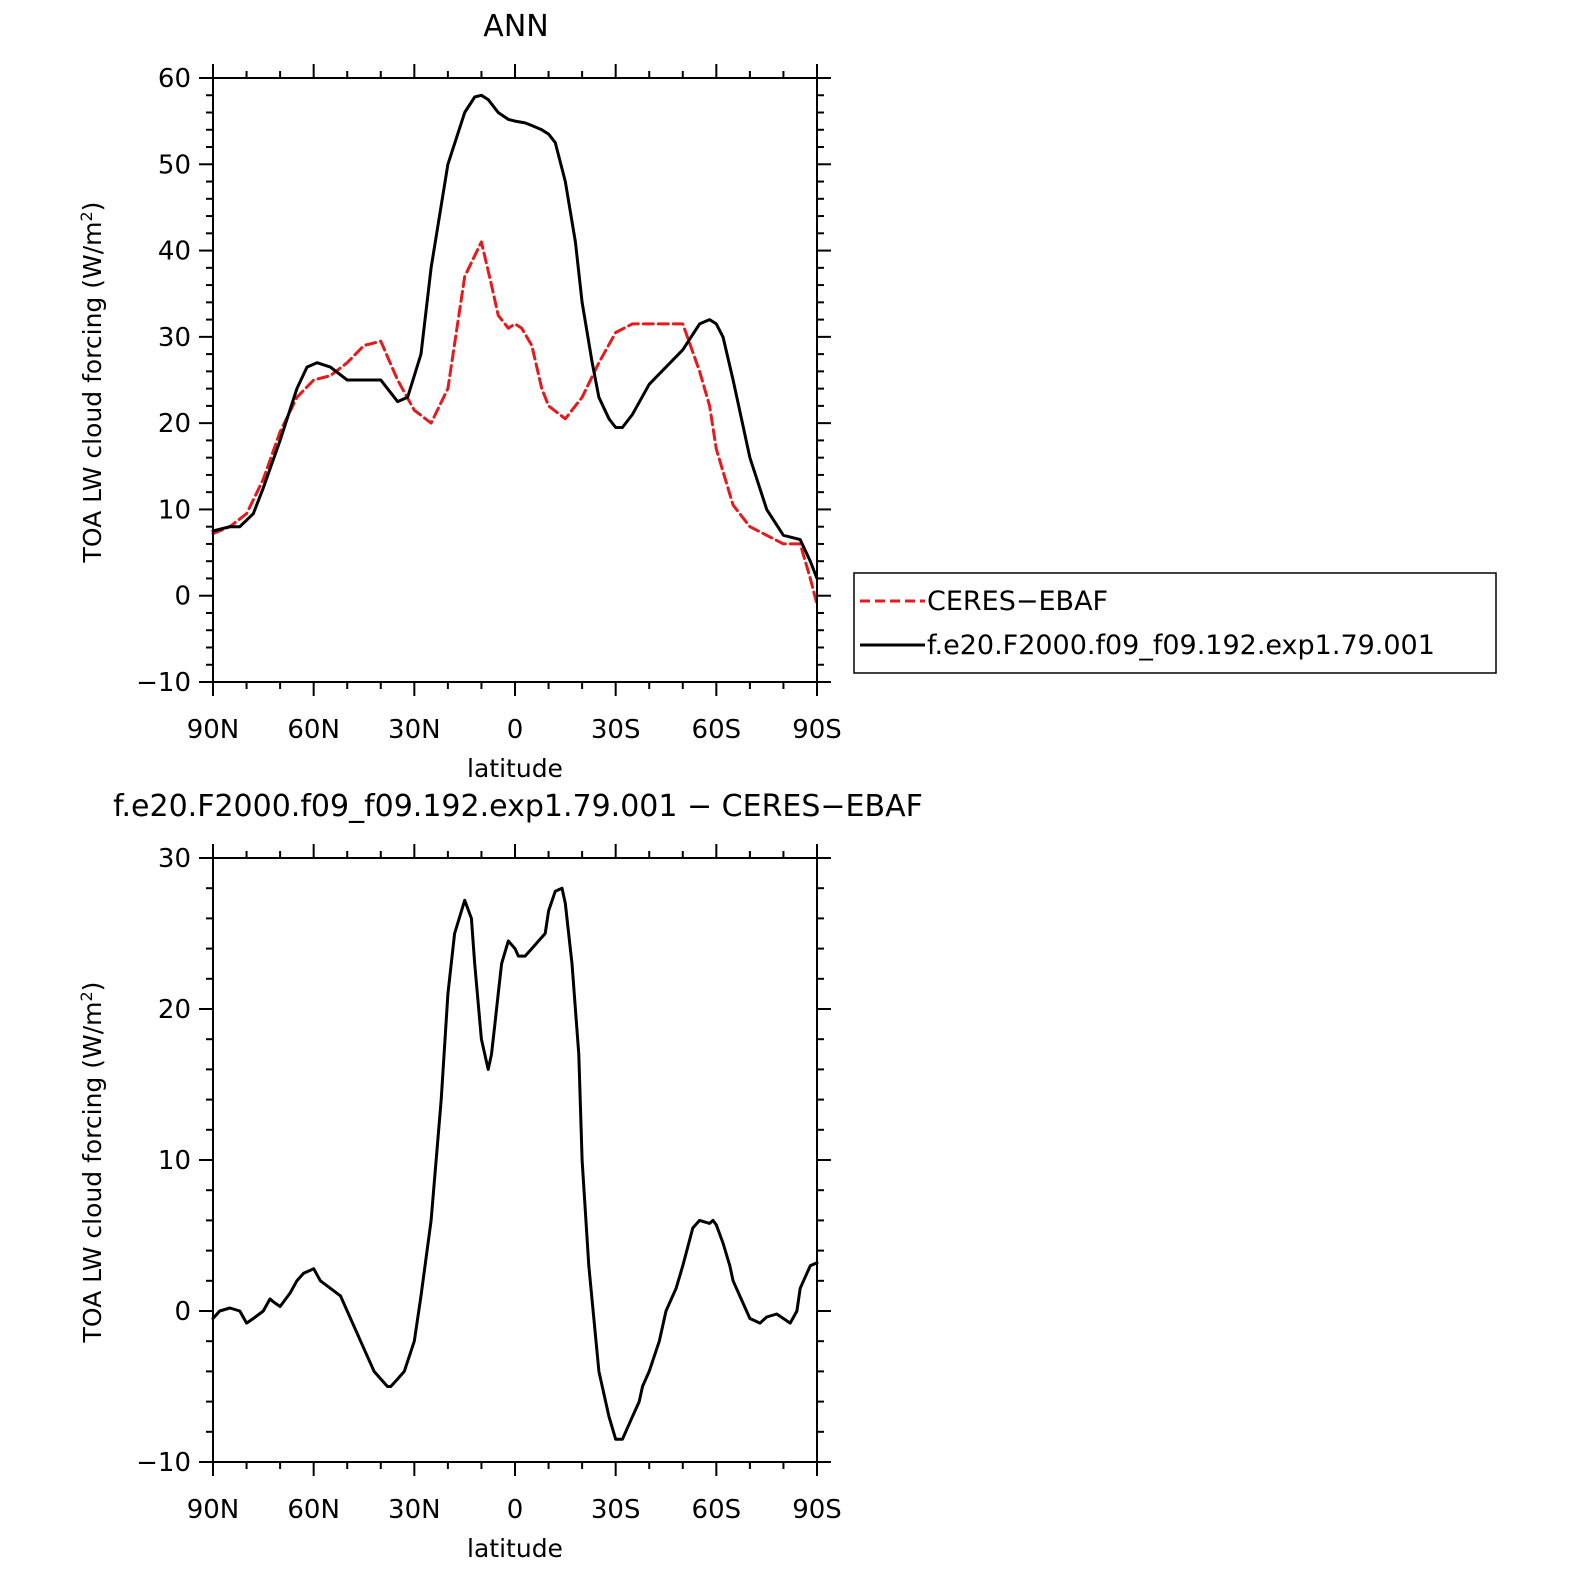  I want to click on y-tick-label: 40, so click(174, 252).